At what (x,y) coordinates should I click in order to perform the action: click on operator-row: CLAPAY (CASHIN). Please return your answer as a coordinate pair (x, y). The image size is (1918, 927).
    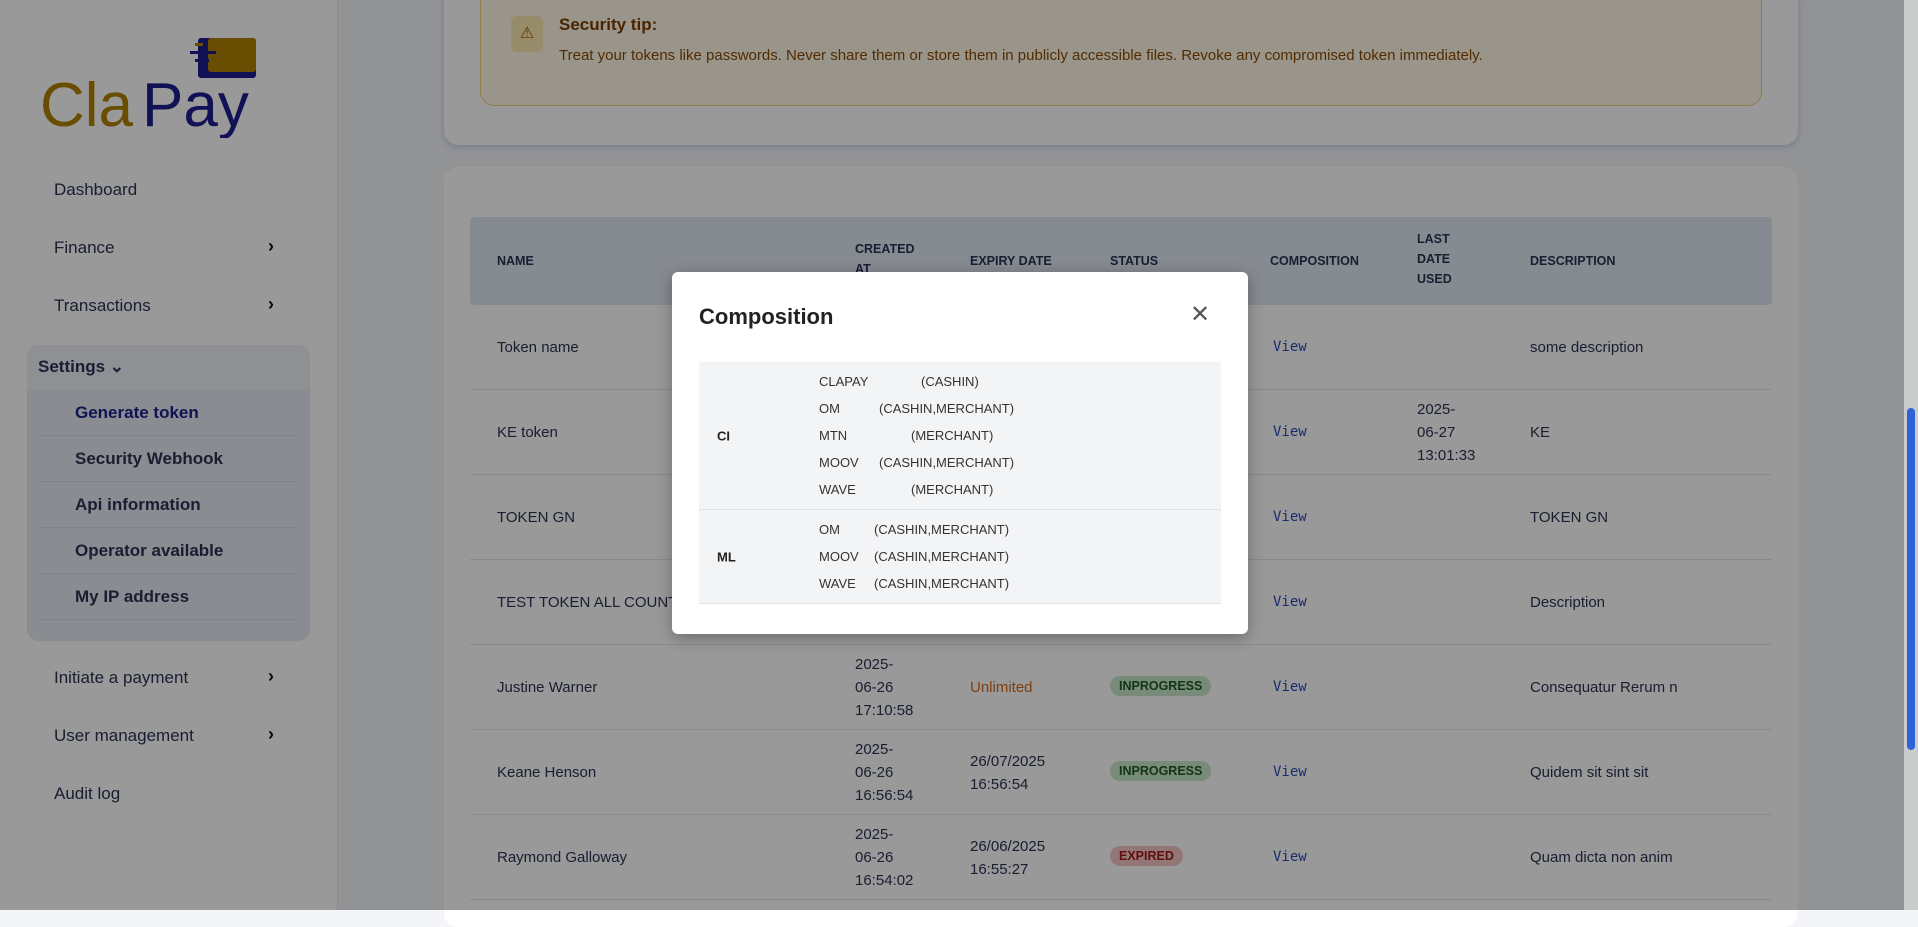
    Looking at the image, I should click on (960, 381).